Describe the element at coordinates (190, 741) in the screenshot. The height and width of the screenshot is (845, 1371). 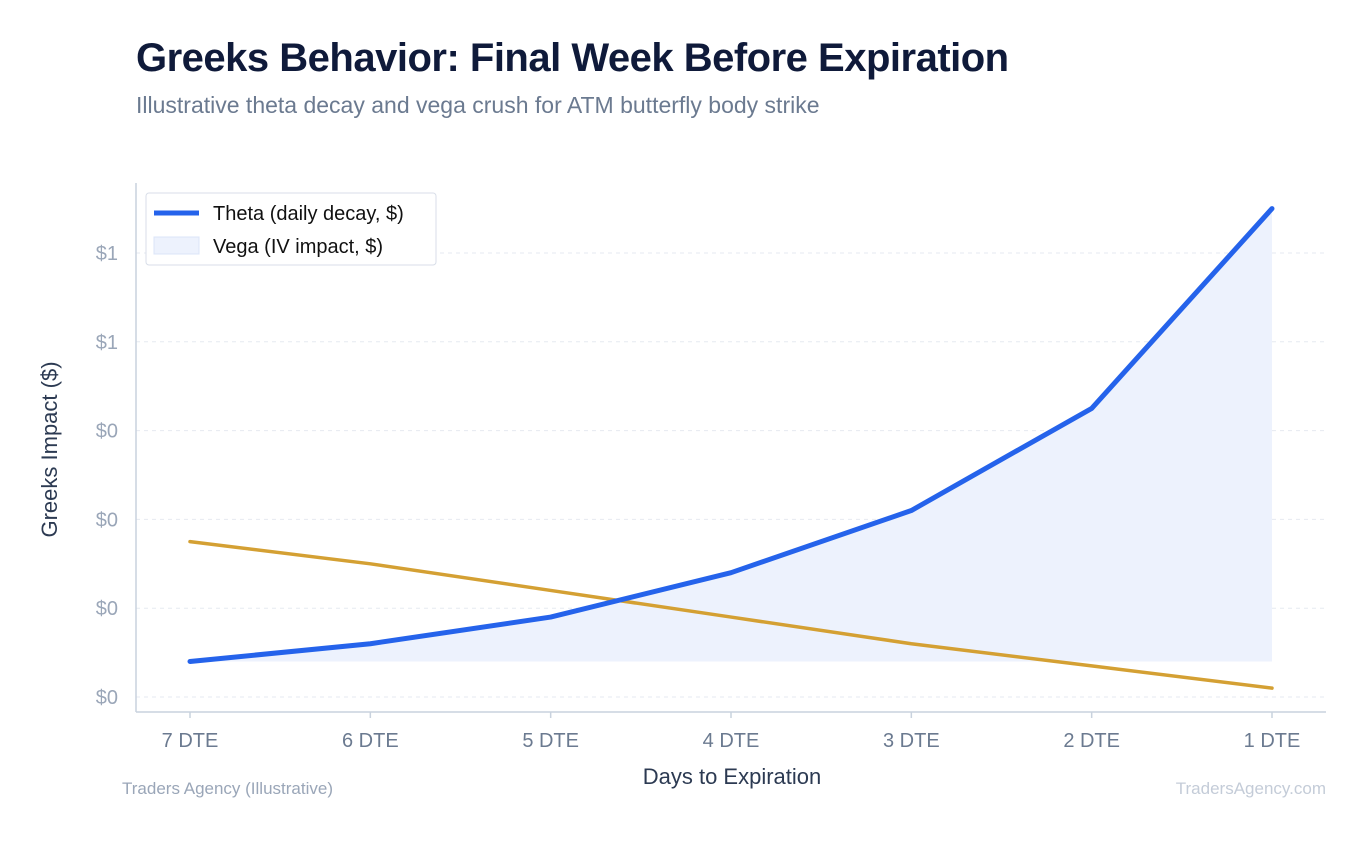
I see `x-tick-label: 7 DTE` at that location.